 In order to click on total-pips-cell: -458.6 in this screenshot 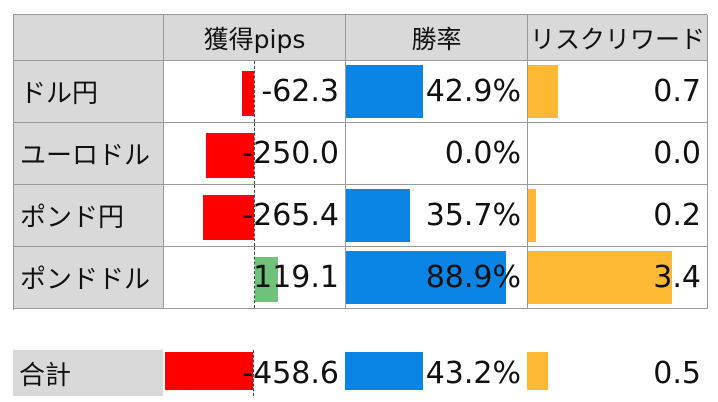, I will do `click(254, 373)`.